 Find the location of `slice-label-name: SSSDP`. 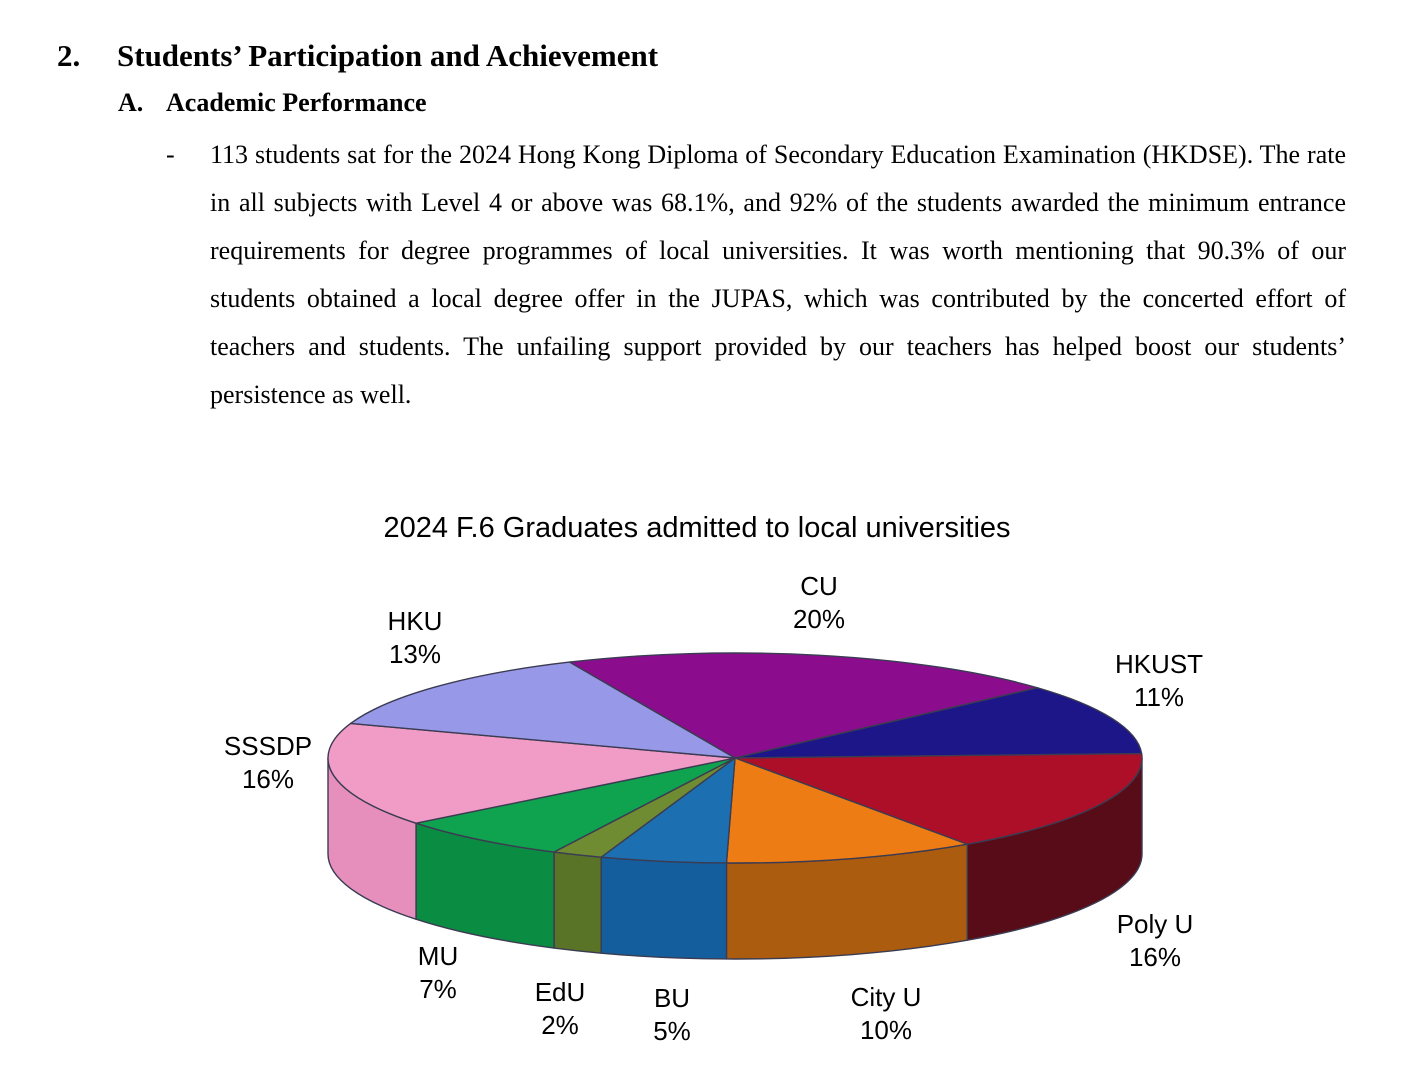

slice-label-name: SSSDP is located at coordinates (268, 746).